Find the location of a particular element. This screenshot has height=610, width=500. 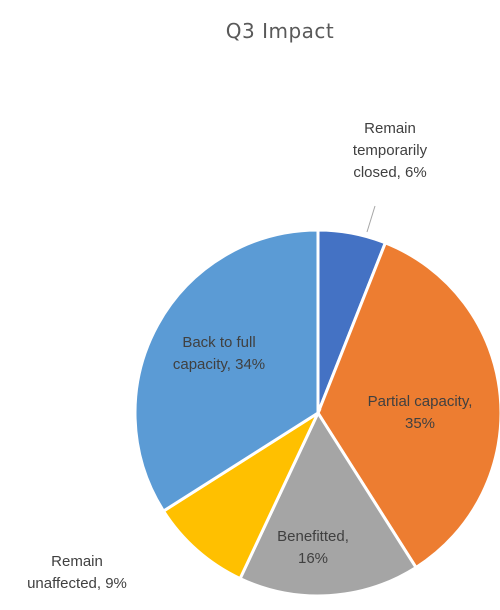

data-label-line: temporarily is located at coordinates (390, 150).